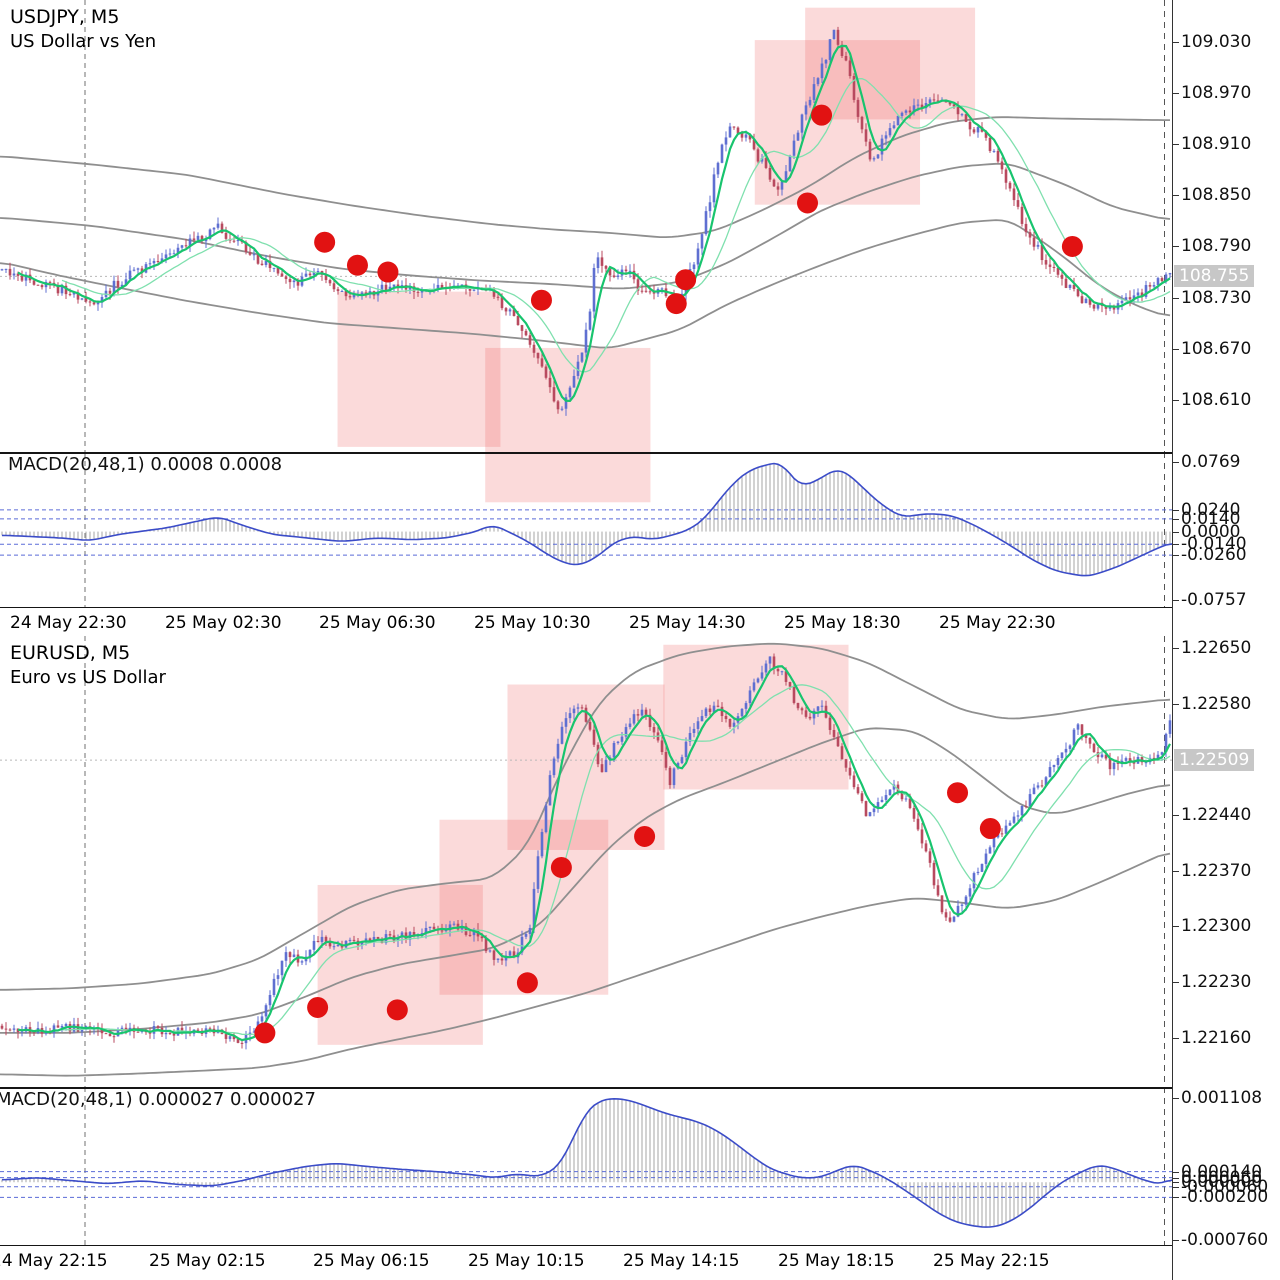  I want to click on macd-tick-label: -0.000060, so click(1220, 1186).